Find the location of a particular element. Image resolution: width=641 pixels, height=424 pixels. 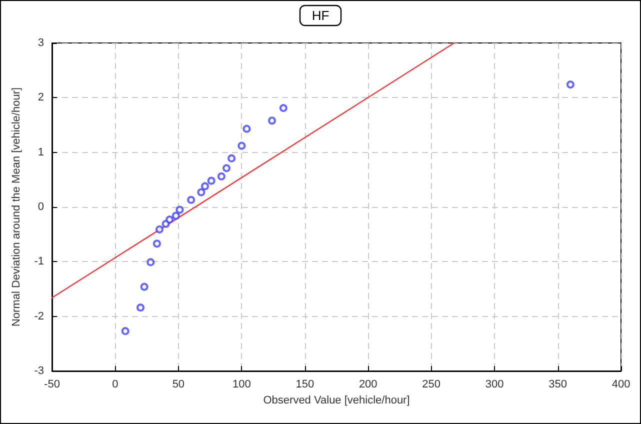

x-tick-label: -50 is located at coordinates (52, 384).